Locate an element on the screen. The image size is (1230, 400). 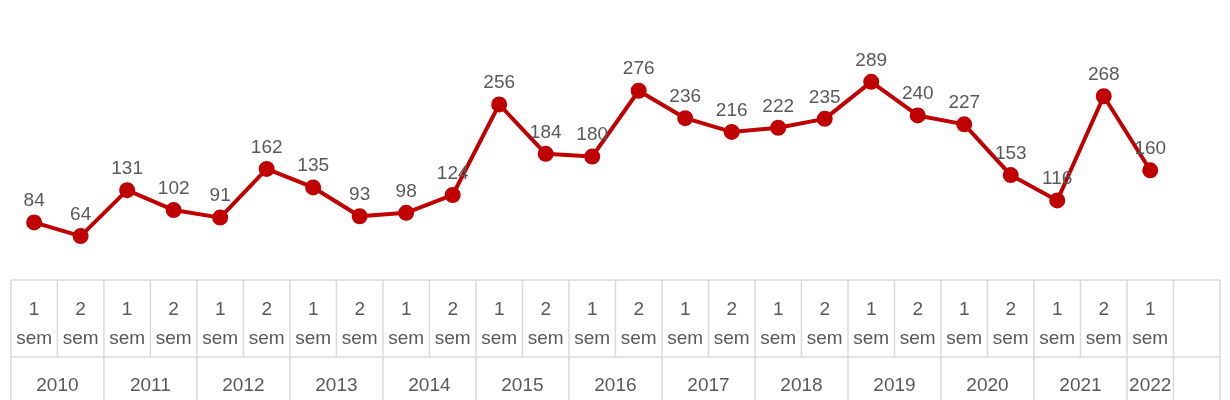
data-label: 91 is located at coordinates (220, 195).